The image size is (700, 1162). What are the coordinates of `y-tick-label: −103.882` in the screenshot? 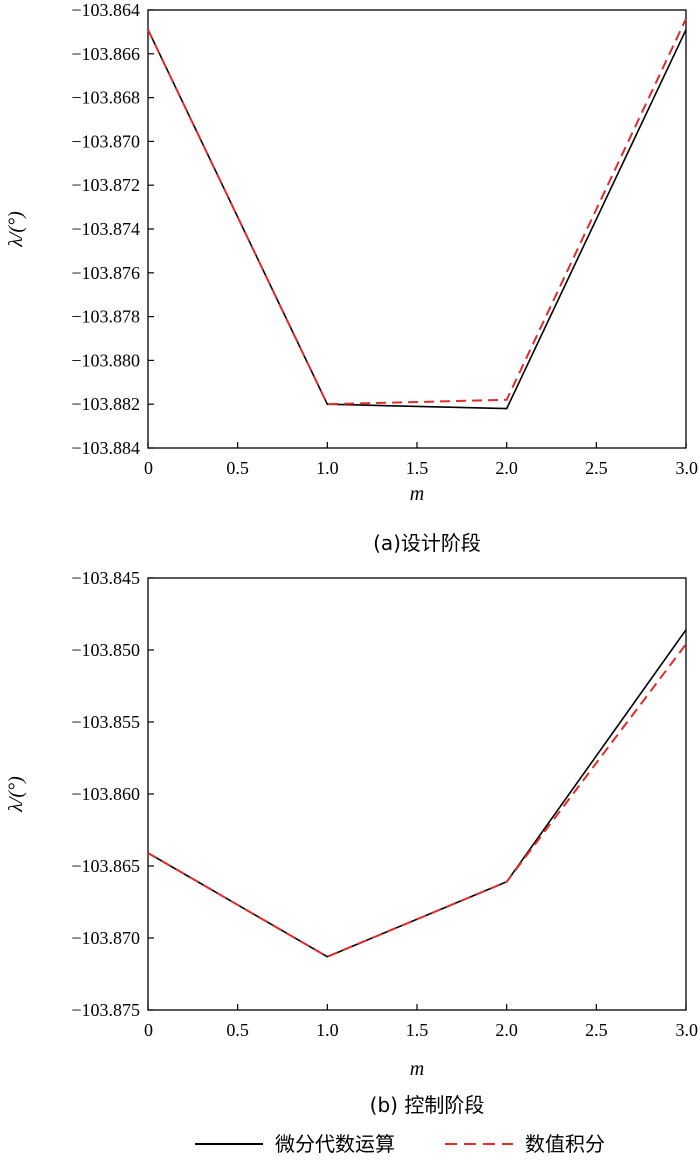 It's located at (105, 404).